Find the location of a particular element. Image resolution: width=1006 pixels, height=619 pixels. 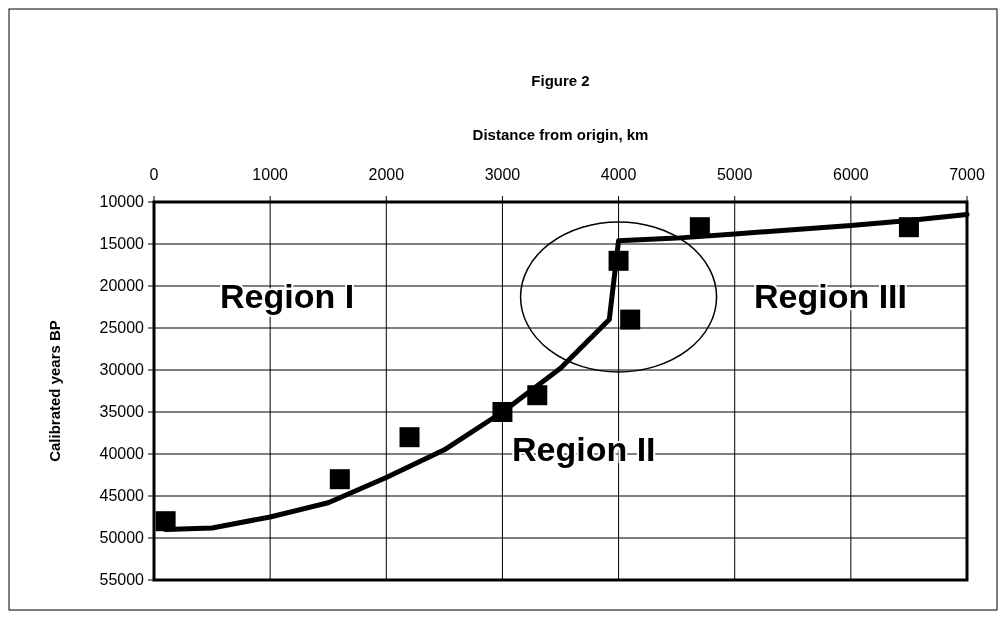

x-tick-label: 6000 is located at coordinates (851, 174).